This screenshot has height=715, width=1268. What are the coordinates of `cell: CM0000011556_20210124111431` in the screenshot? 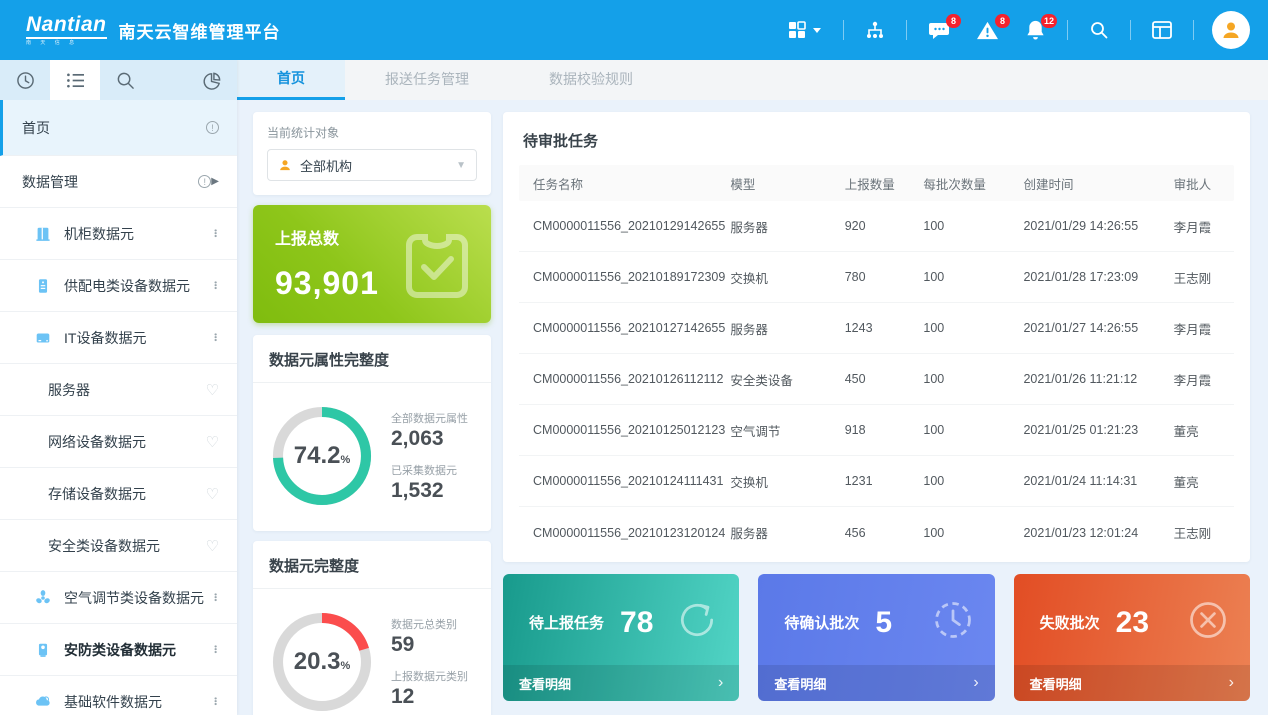 It's located at (628, 481).